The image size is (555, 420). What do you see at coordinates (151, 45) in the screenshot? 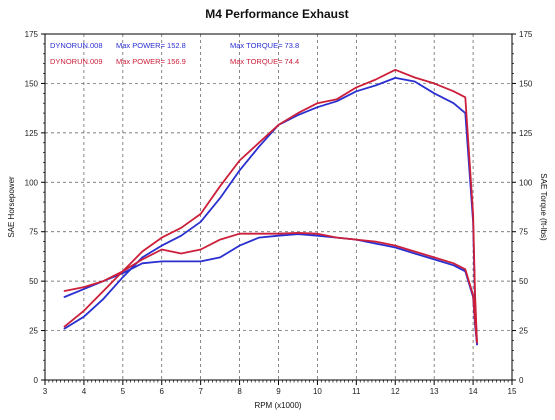
I see `legend-power-008: Max POWER= 152.8` at bounding box center [151, 45].